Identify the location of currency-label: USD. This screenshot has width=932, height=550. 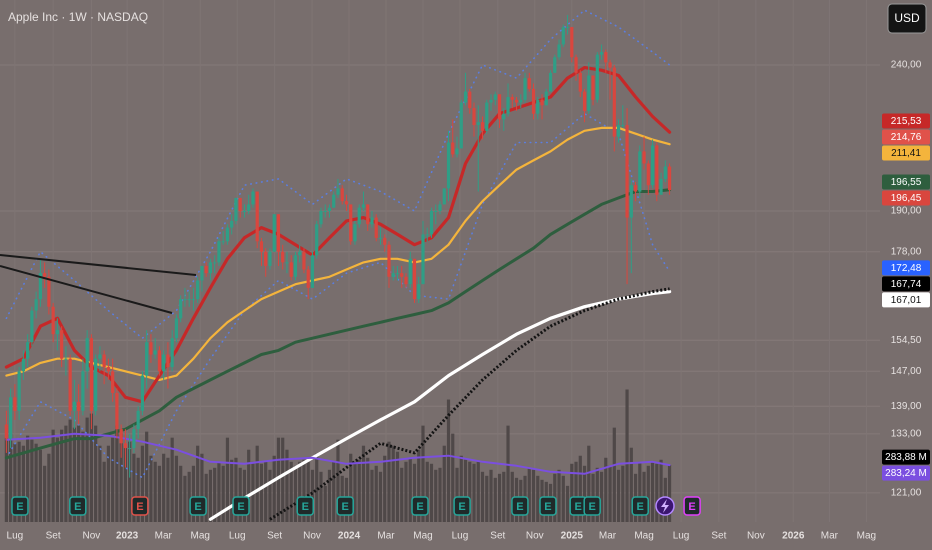
(907, 18).